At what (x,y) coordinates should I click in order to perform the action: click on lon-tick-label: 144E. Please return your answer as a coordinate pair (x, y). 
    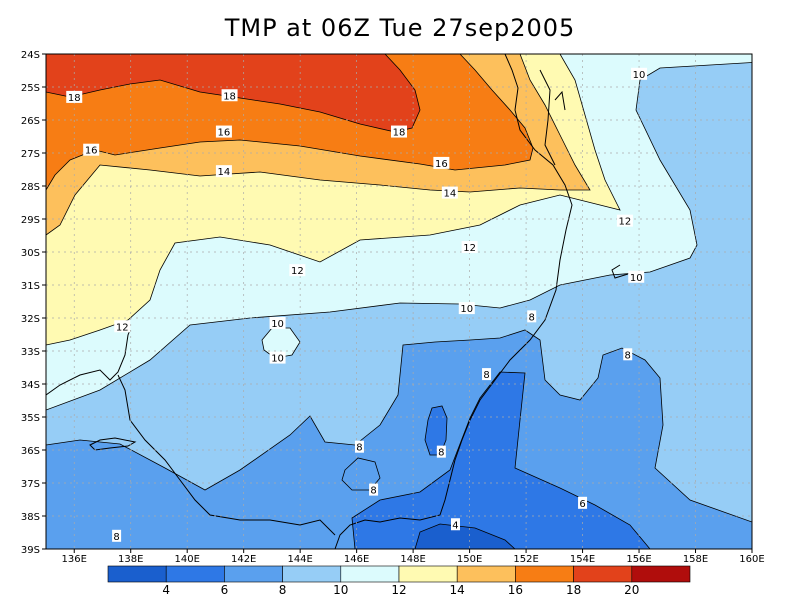
    Looking at the image, I should click on (299, 559).